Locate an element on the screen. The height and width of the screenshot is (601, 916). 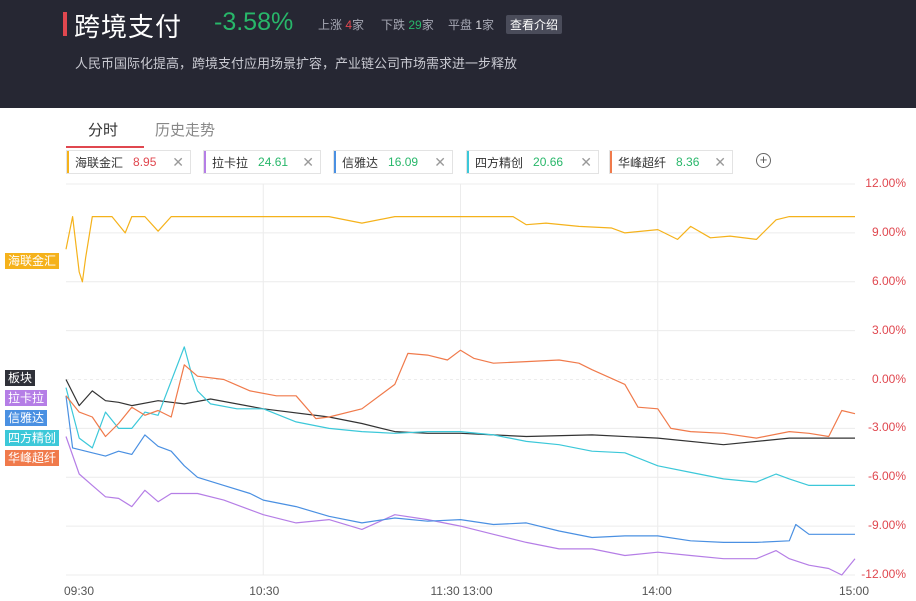
legend-value: 20.66 is located at coordinates (548, 162).